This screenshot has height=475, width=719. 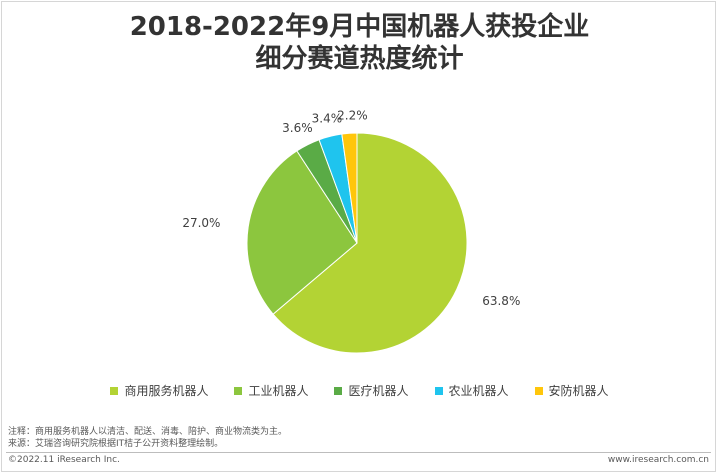 I want to click on slice-label: 63.8%, so click(x=501, y=301).